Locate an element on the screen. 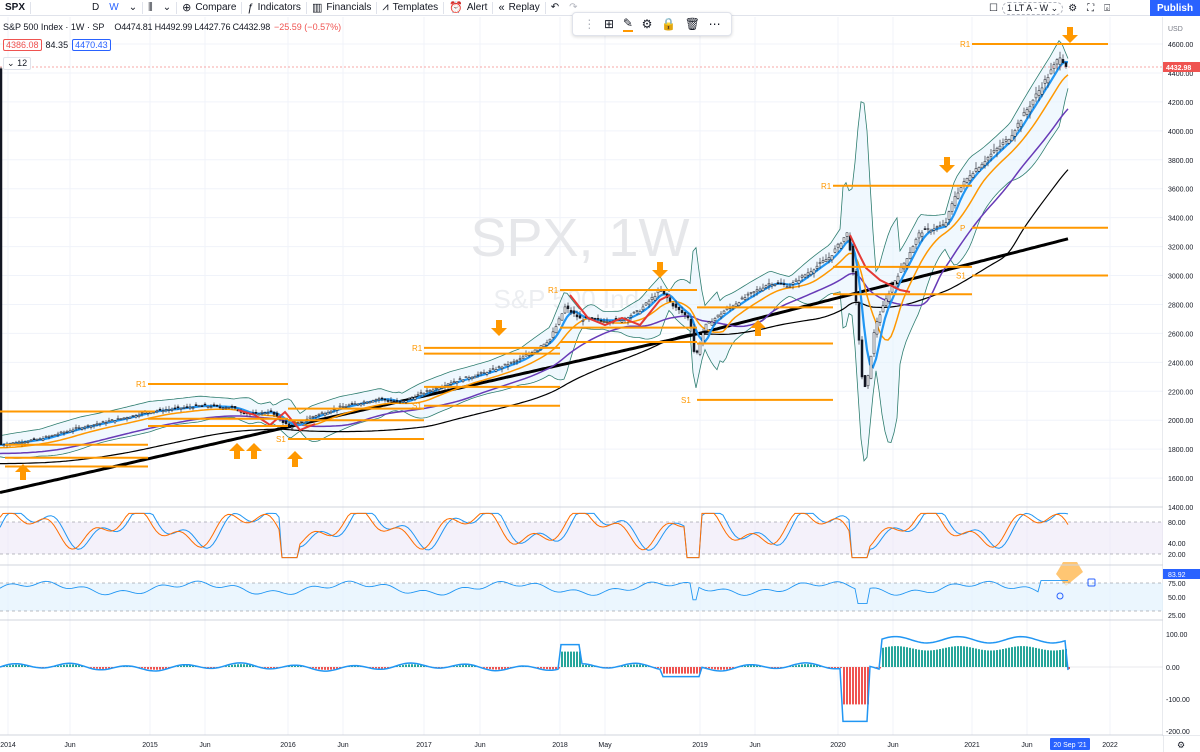 This screenshot has width=1200, height=752. symbol-label: SPX is located at coordinates (15, 7).